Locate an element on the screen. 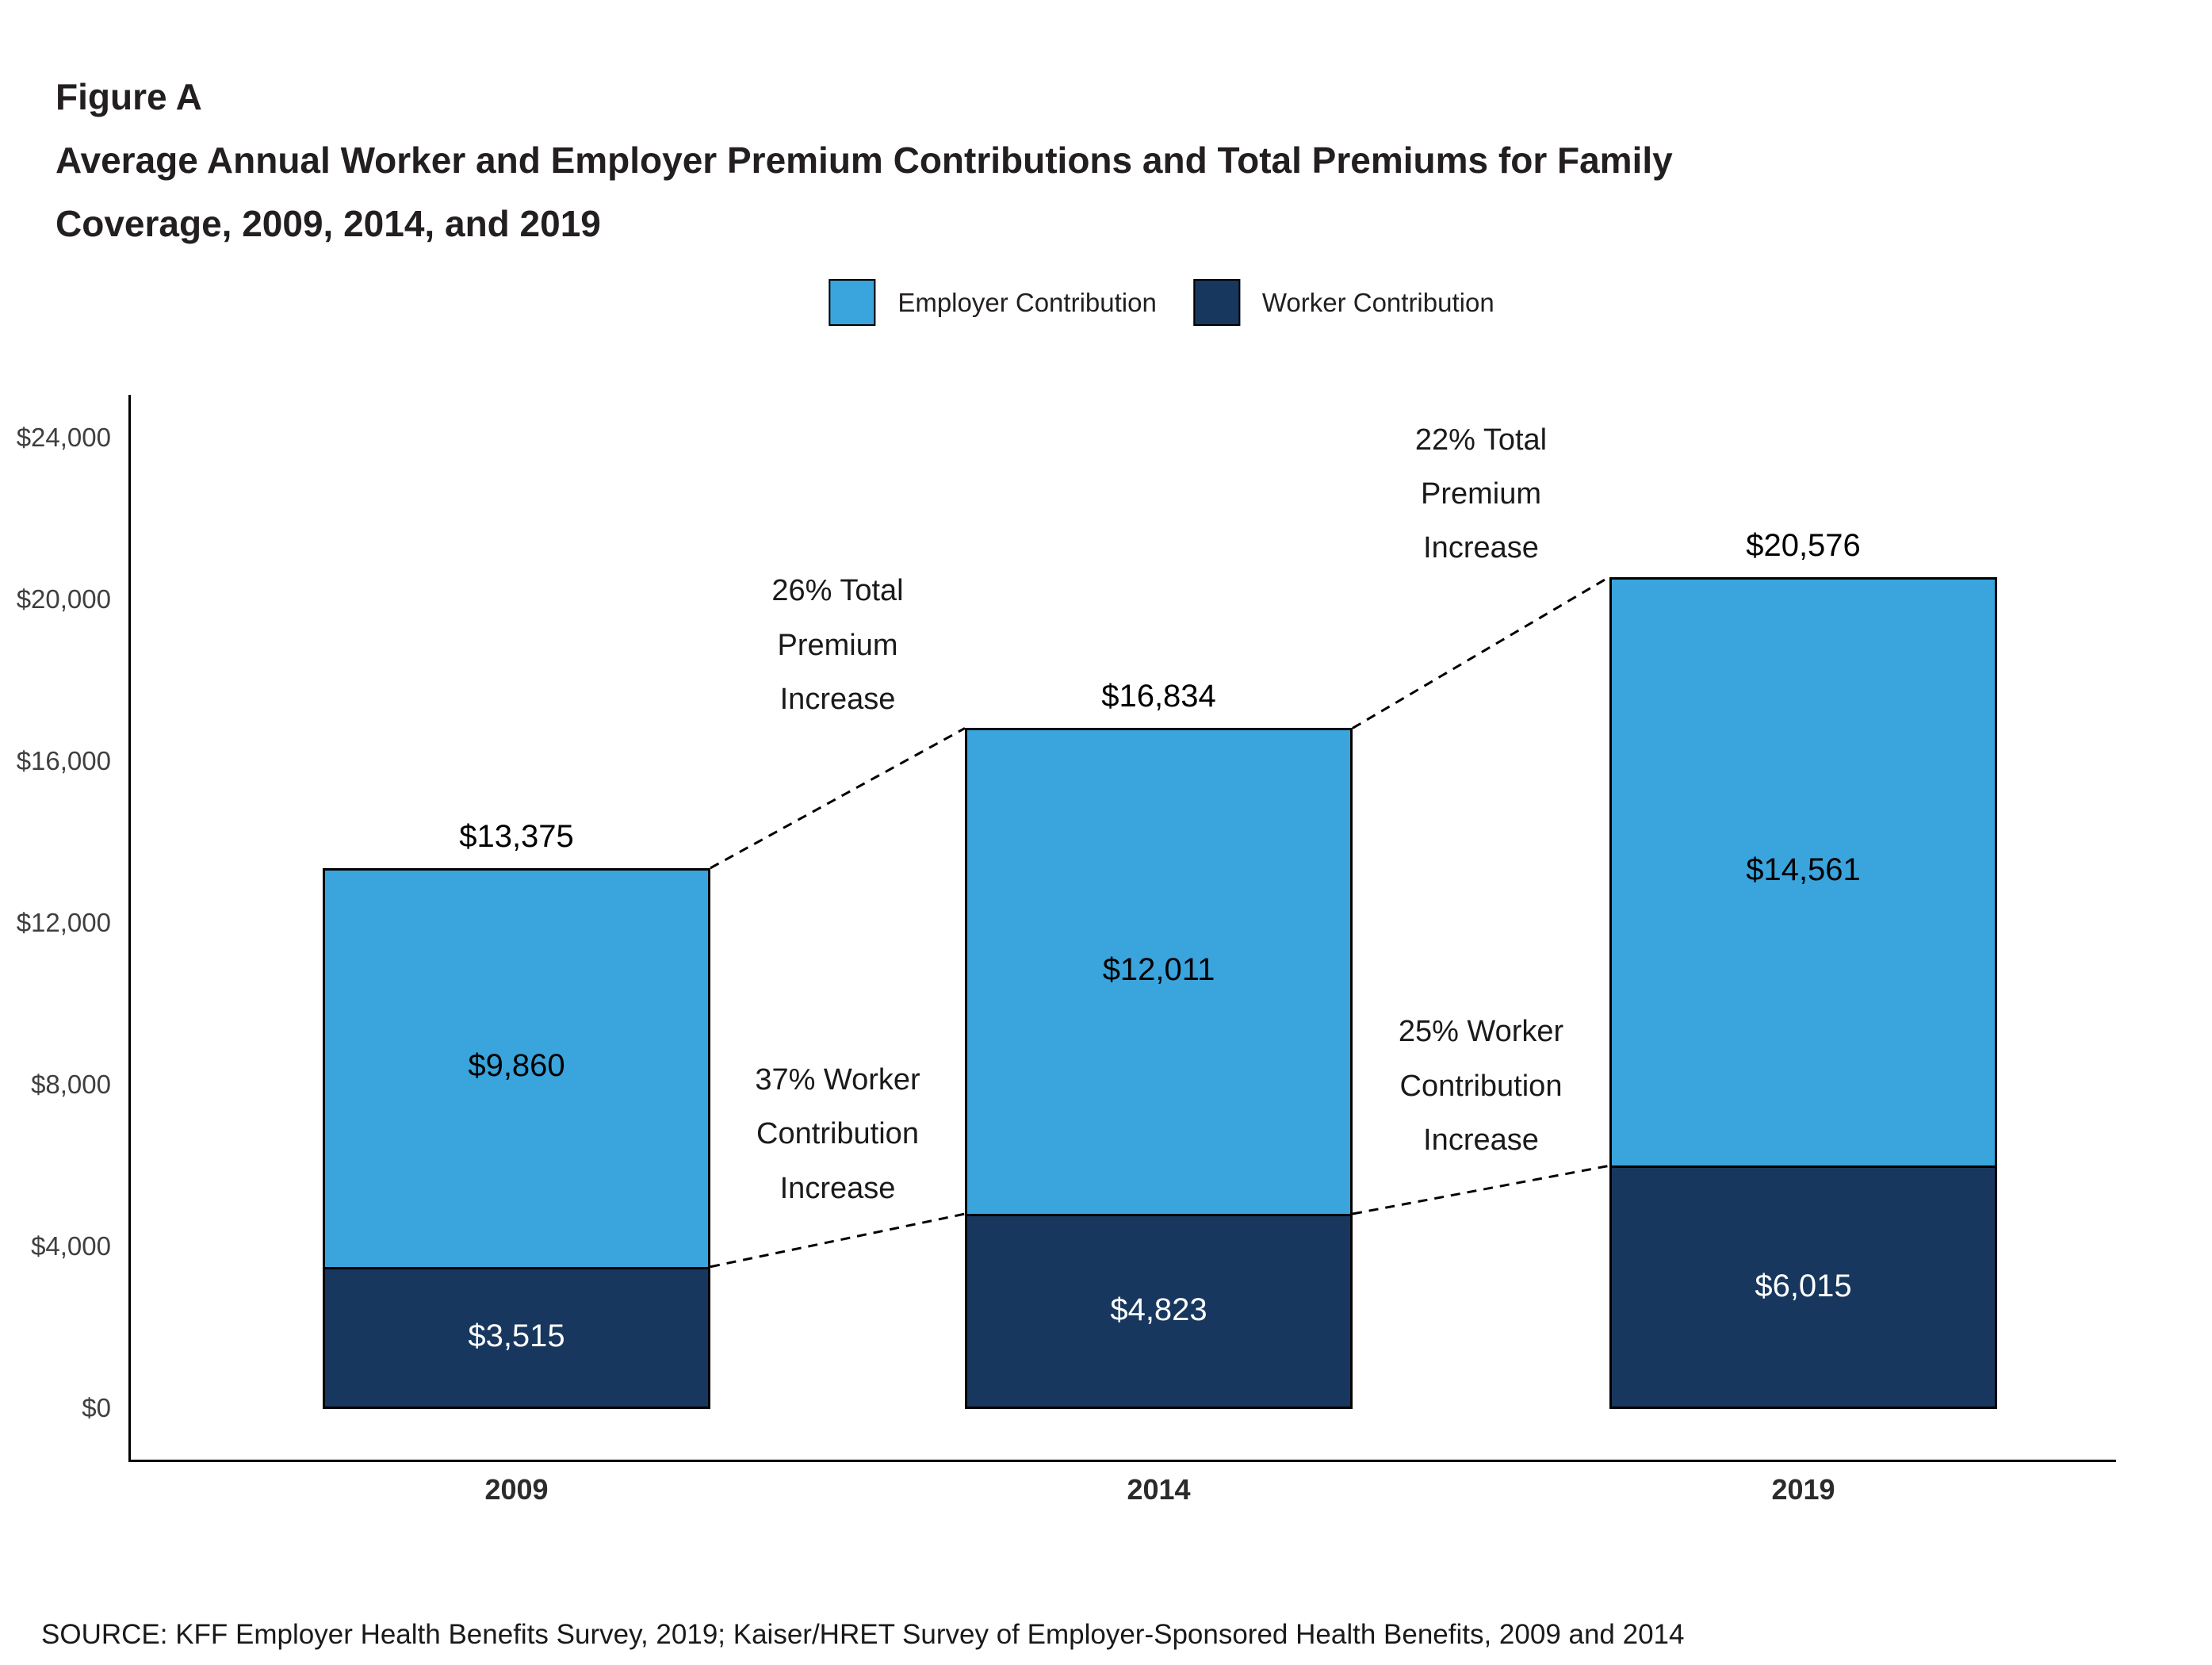 This screenshot has width=2212, height=1665. worker-value-label-2019: $6,015 is located at coordinates (1803, 1285).